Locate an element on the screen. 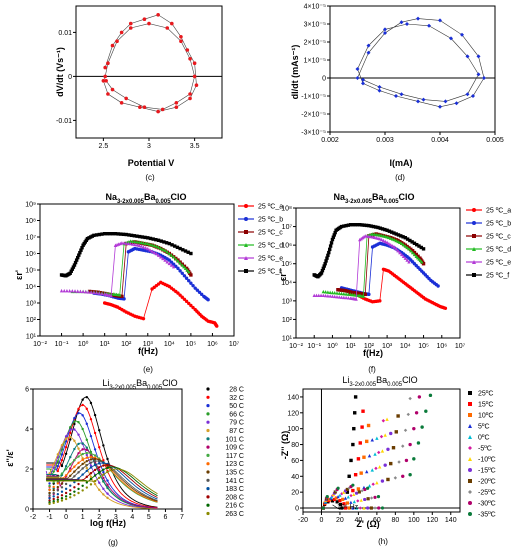 The width and height of the screenshot is (528, 550). panel-d-ytick-label: 1×10⁻⁵ is located at coordinates (315, 61).